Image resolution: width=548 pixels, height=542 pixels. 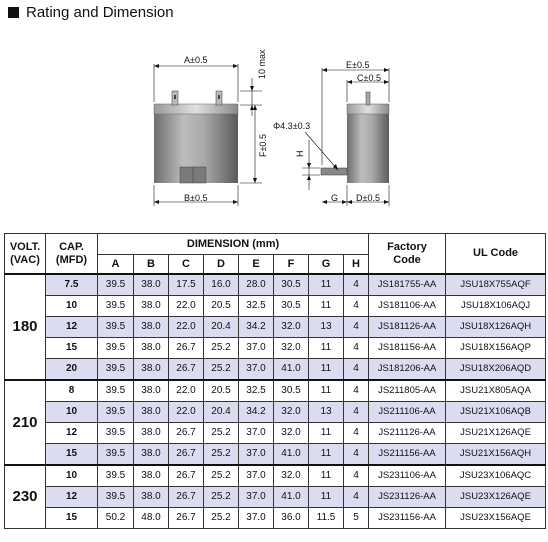 I want to click on dim-h-label: H, so click(x=300, y=154).